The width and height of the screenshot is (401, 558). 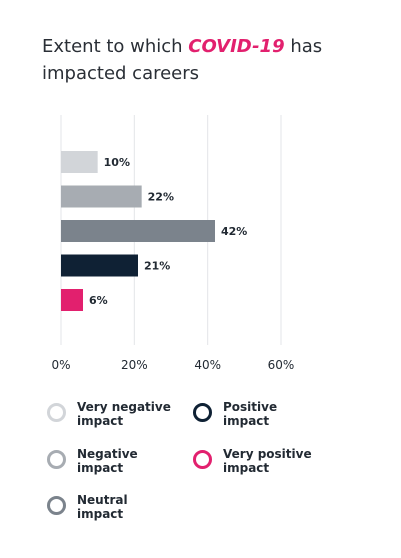 What do you see at coordinates (234, 231) in the screenshot?
I see `data-label: 42%` at bounding box center [234, 231].